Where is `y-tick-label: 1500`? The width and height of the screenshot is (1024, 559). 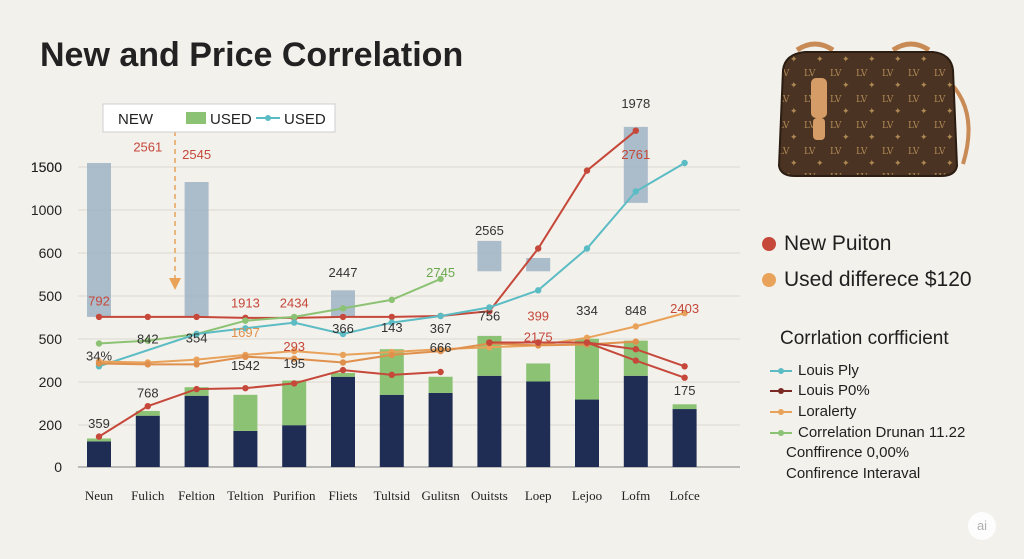 y-tick-label: 1500 is located at coordinates (46, 167).